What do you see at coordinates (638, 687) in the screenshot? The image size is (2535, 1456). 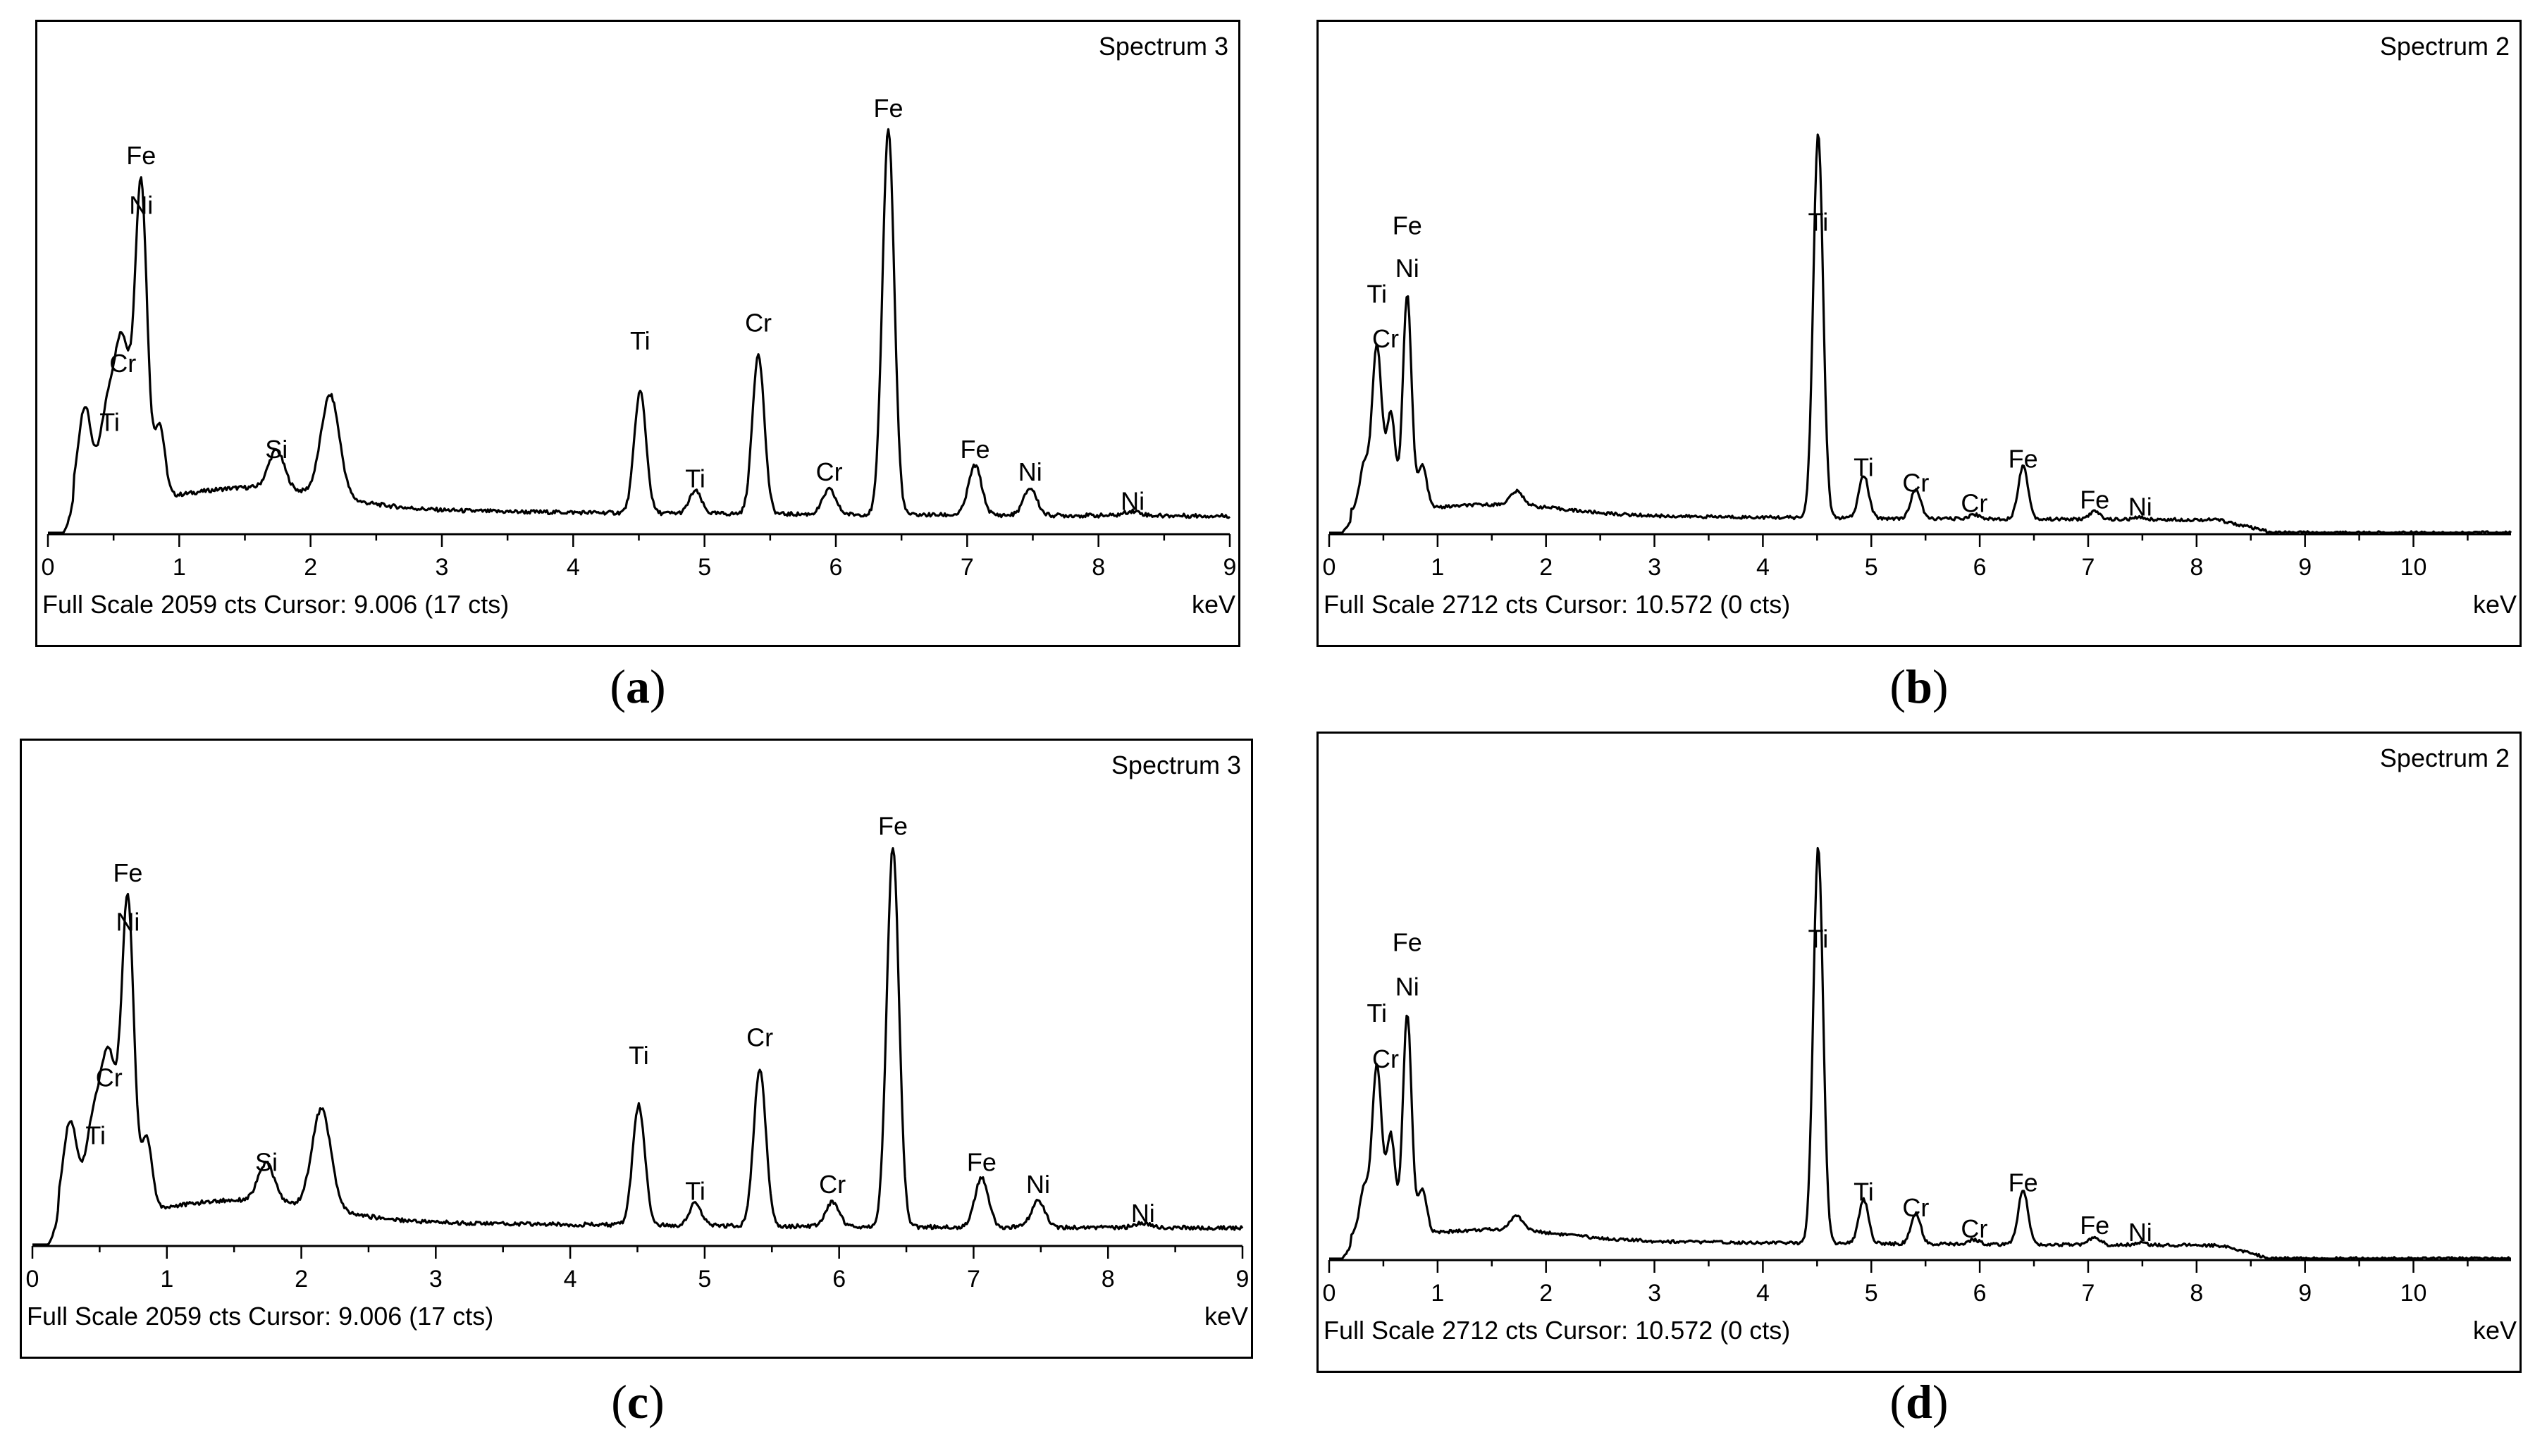 I see `caption-a: (a)` at bounding box center [638, 687].